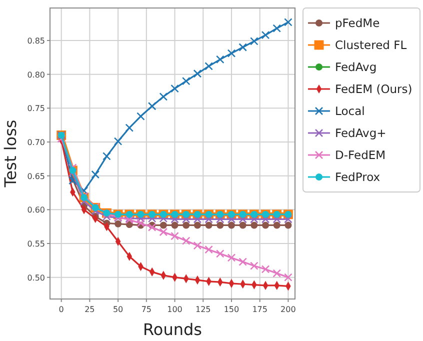  What do you see at coordinates (288, 309) in the screenshot?
I see `x-tick-label: 200` at bounding box center [288, 309].